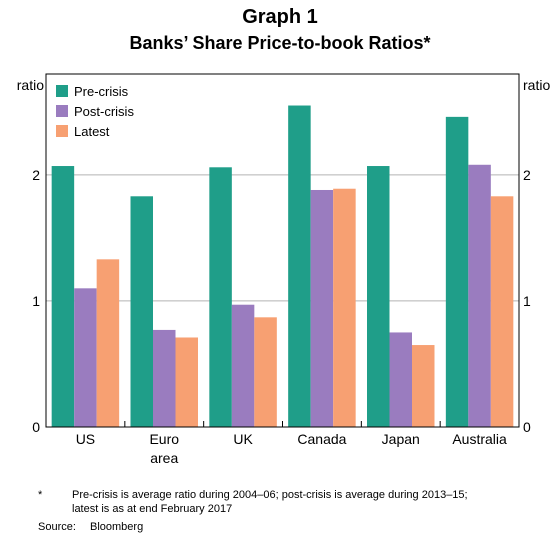  I want to click on legend-label: Latest, so click(92, 131).